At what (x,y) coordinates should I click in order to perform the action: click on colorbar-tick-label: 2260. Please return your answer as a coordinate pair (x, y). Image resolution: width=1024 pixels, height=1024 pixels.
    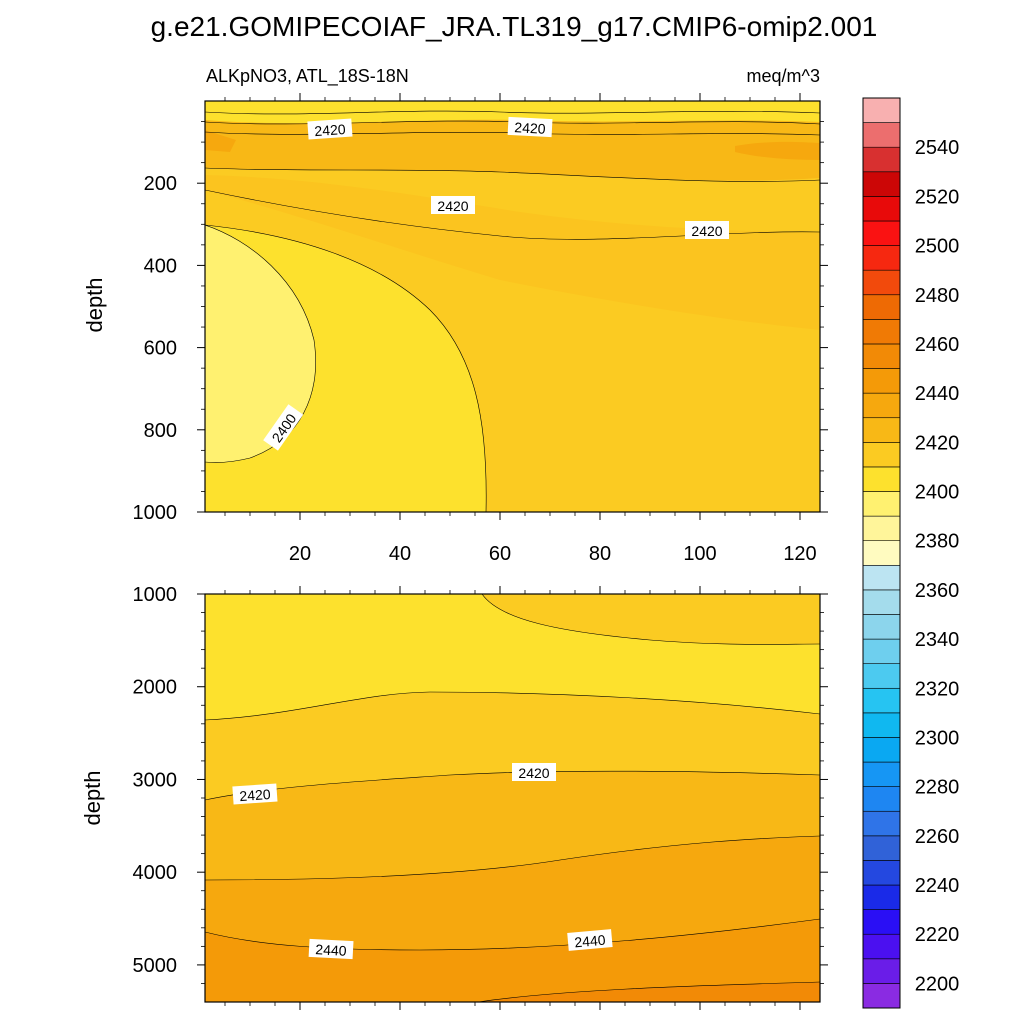
    Looking at the image, I should click on (937, 837).